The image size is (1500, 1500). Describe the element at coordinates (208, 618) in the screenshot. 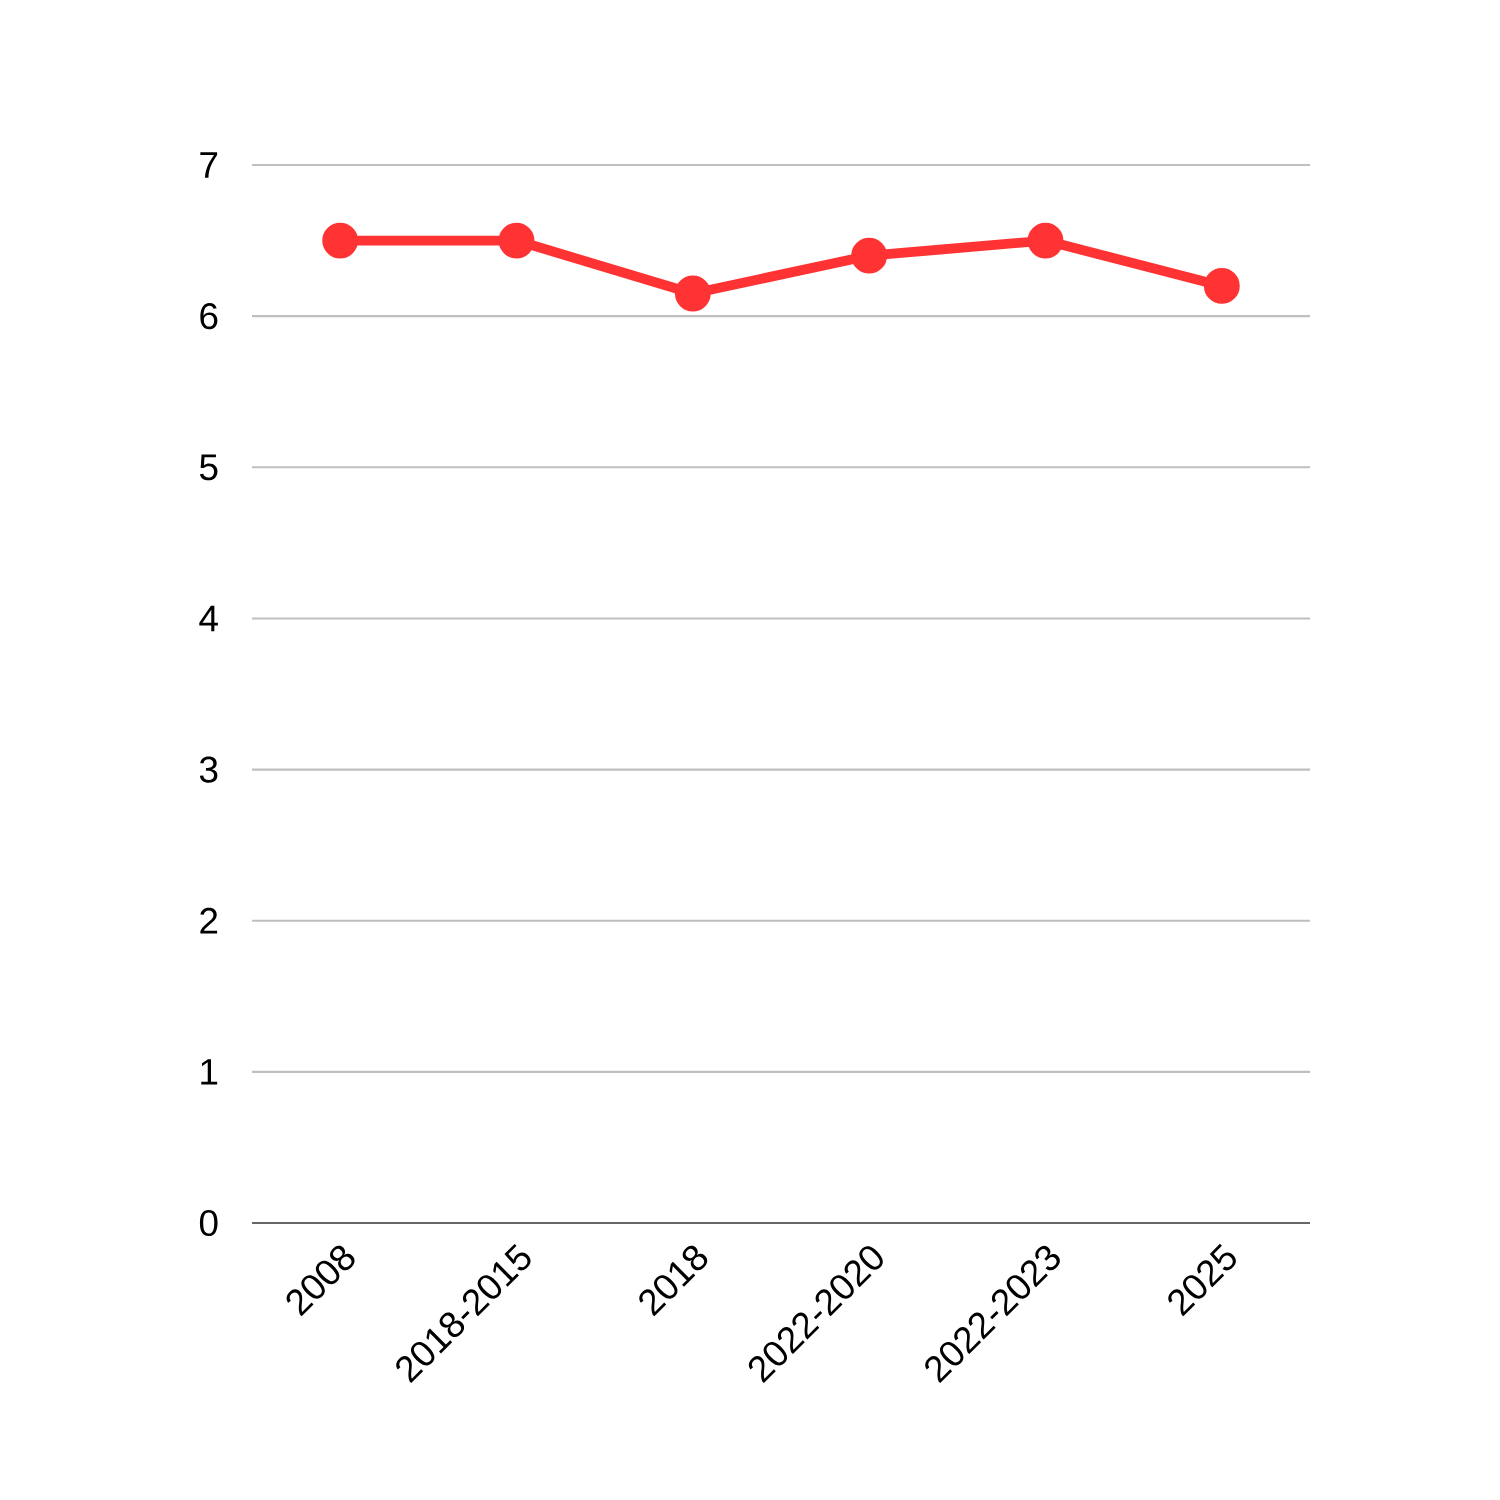

I see `y-tick-label: 4` at that location.